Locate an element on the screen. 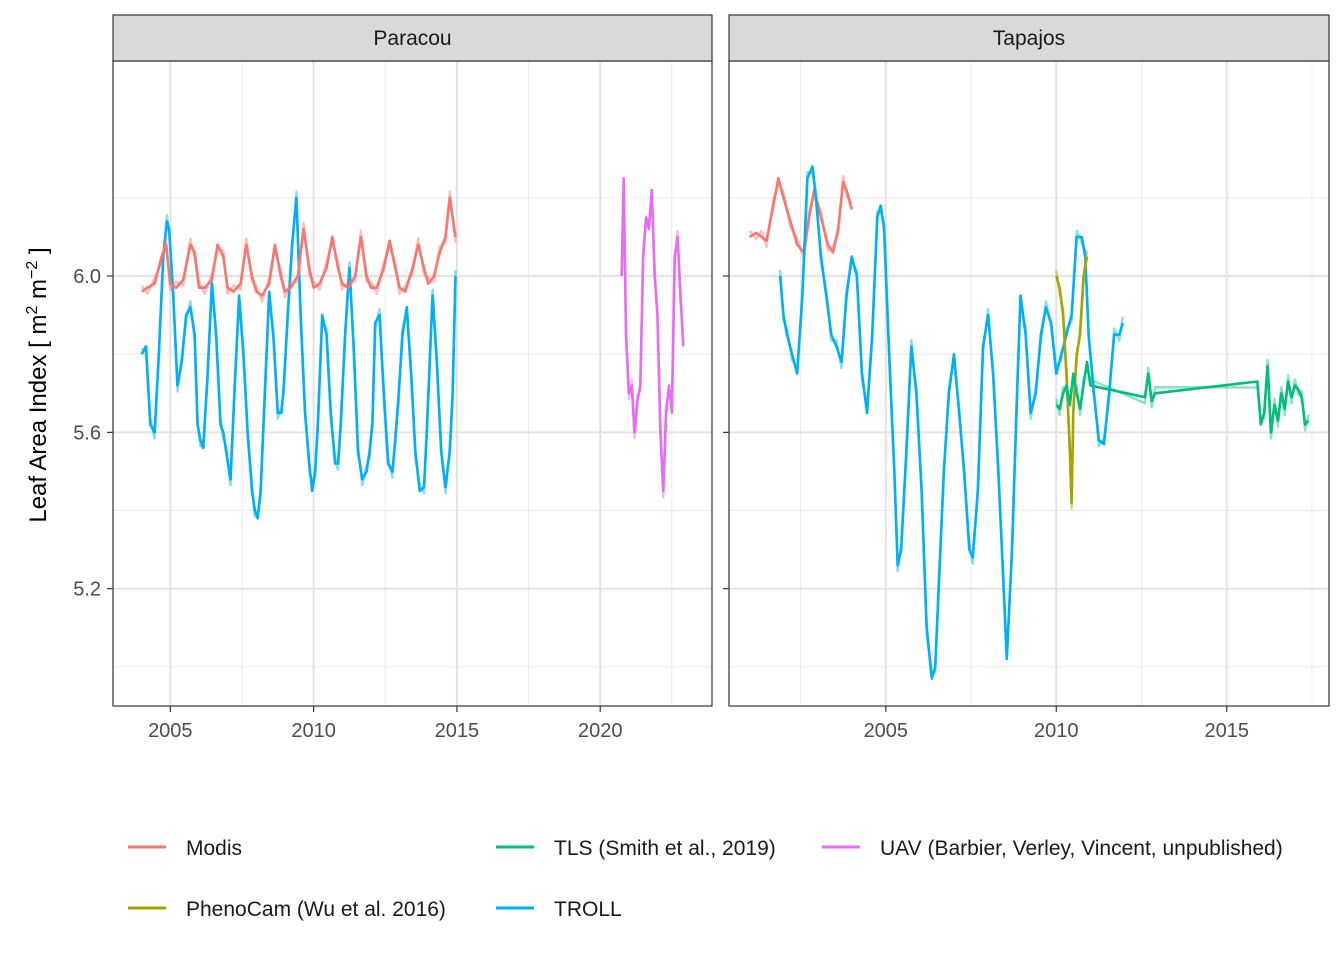 This screenshot has width=1344, height=960. series-line-uav-barbier-verley-vincent-unpublished is located at coordinates (652, 335).